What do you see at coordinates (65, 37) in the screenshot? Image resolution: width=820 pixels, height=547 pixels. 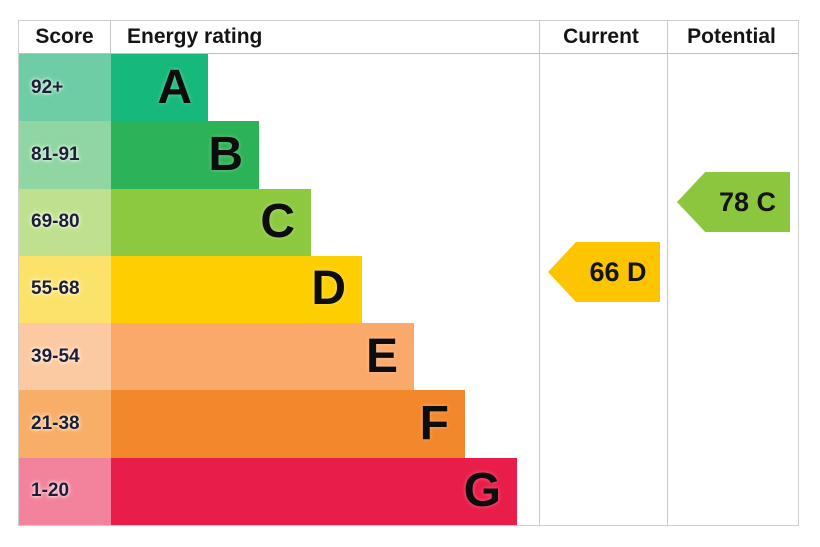 I see `header-score: Score` at bounding box center [65, 37].